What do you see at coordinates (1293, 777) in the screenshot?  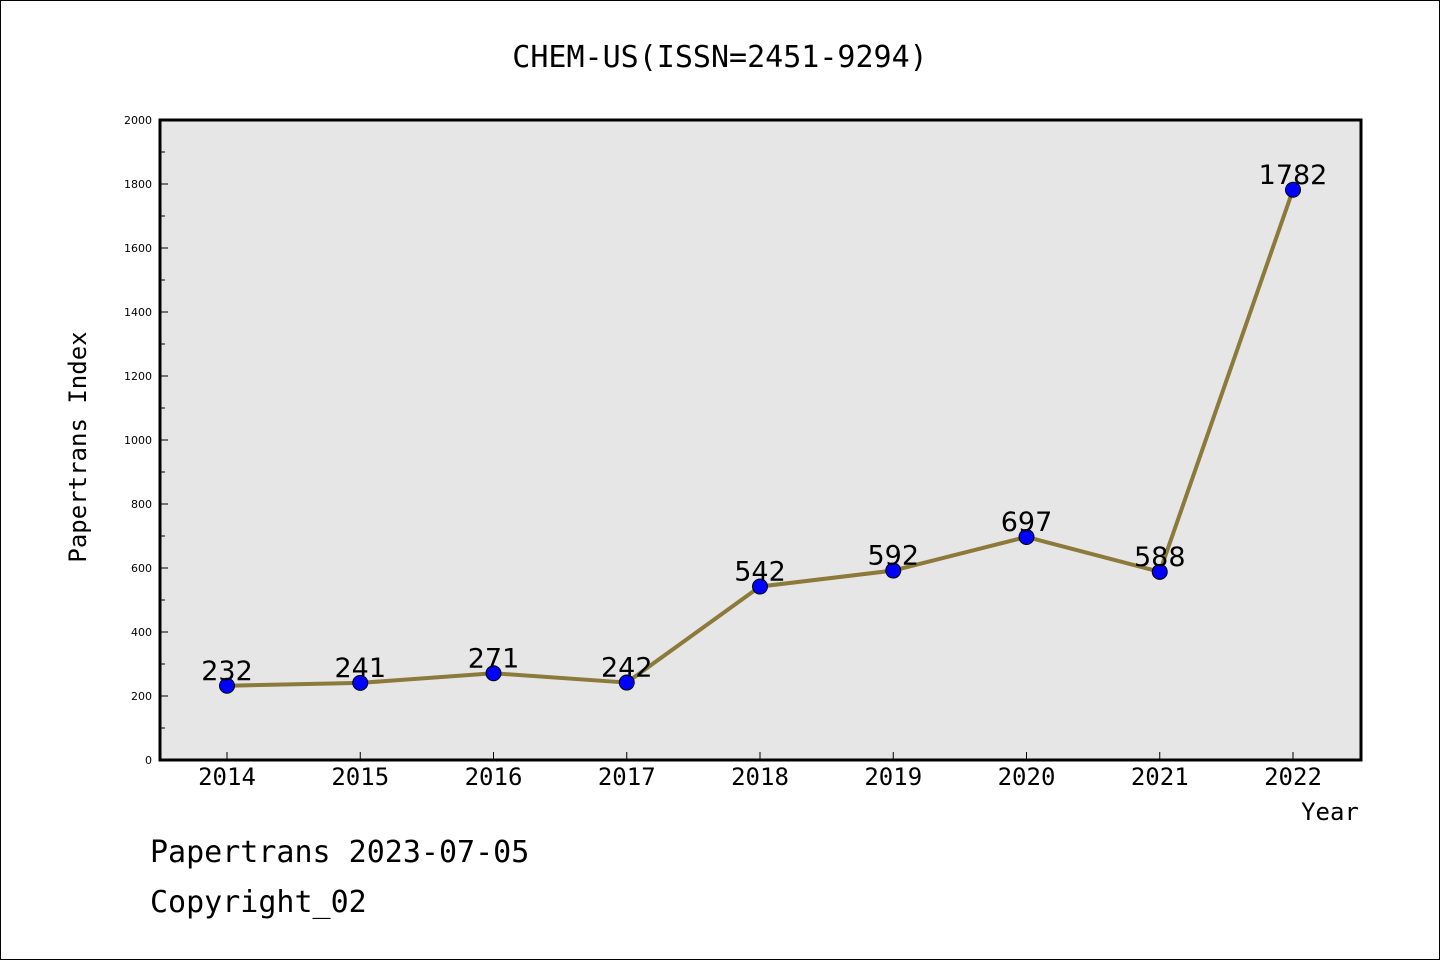 I see `x-tick-label: 2022` at bounding box center [1293, 777].